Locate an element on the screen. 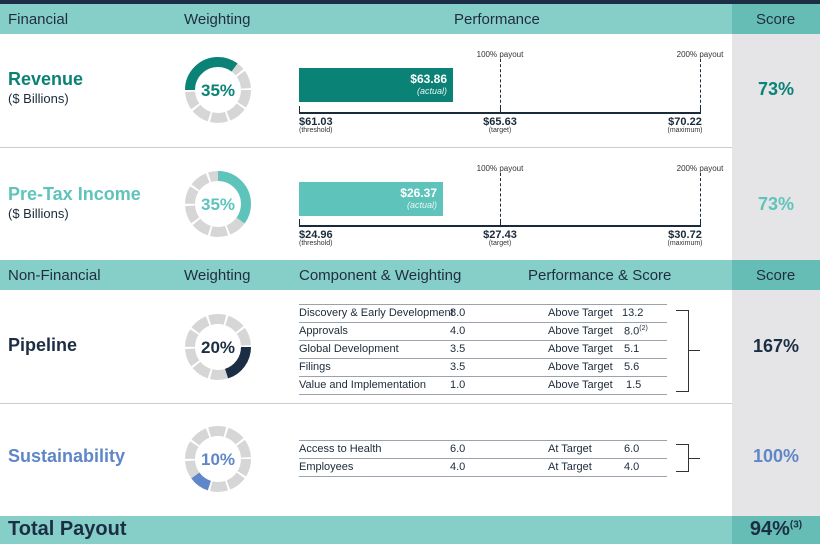  score-column-financial is located at coordinates (776, 147).